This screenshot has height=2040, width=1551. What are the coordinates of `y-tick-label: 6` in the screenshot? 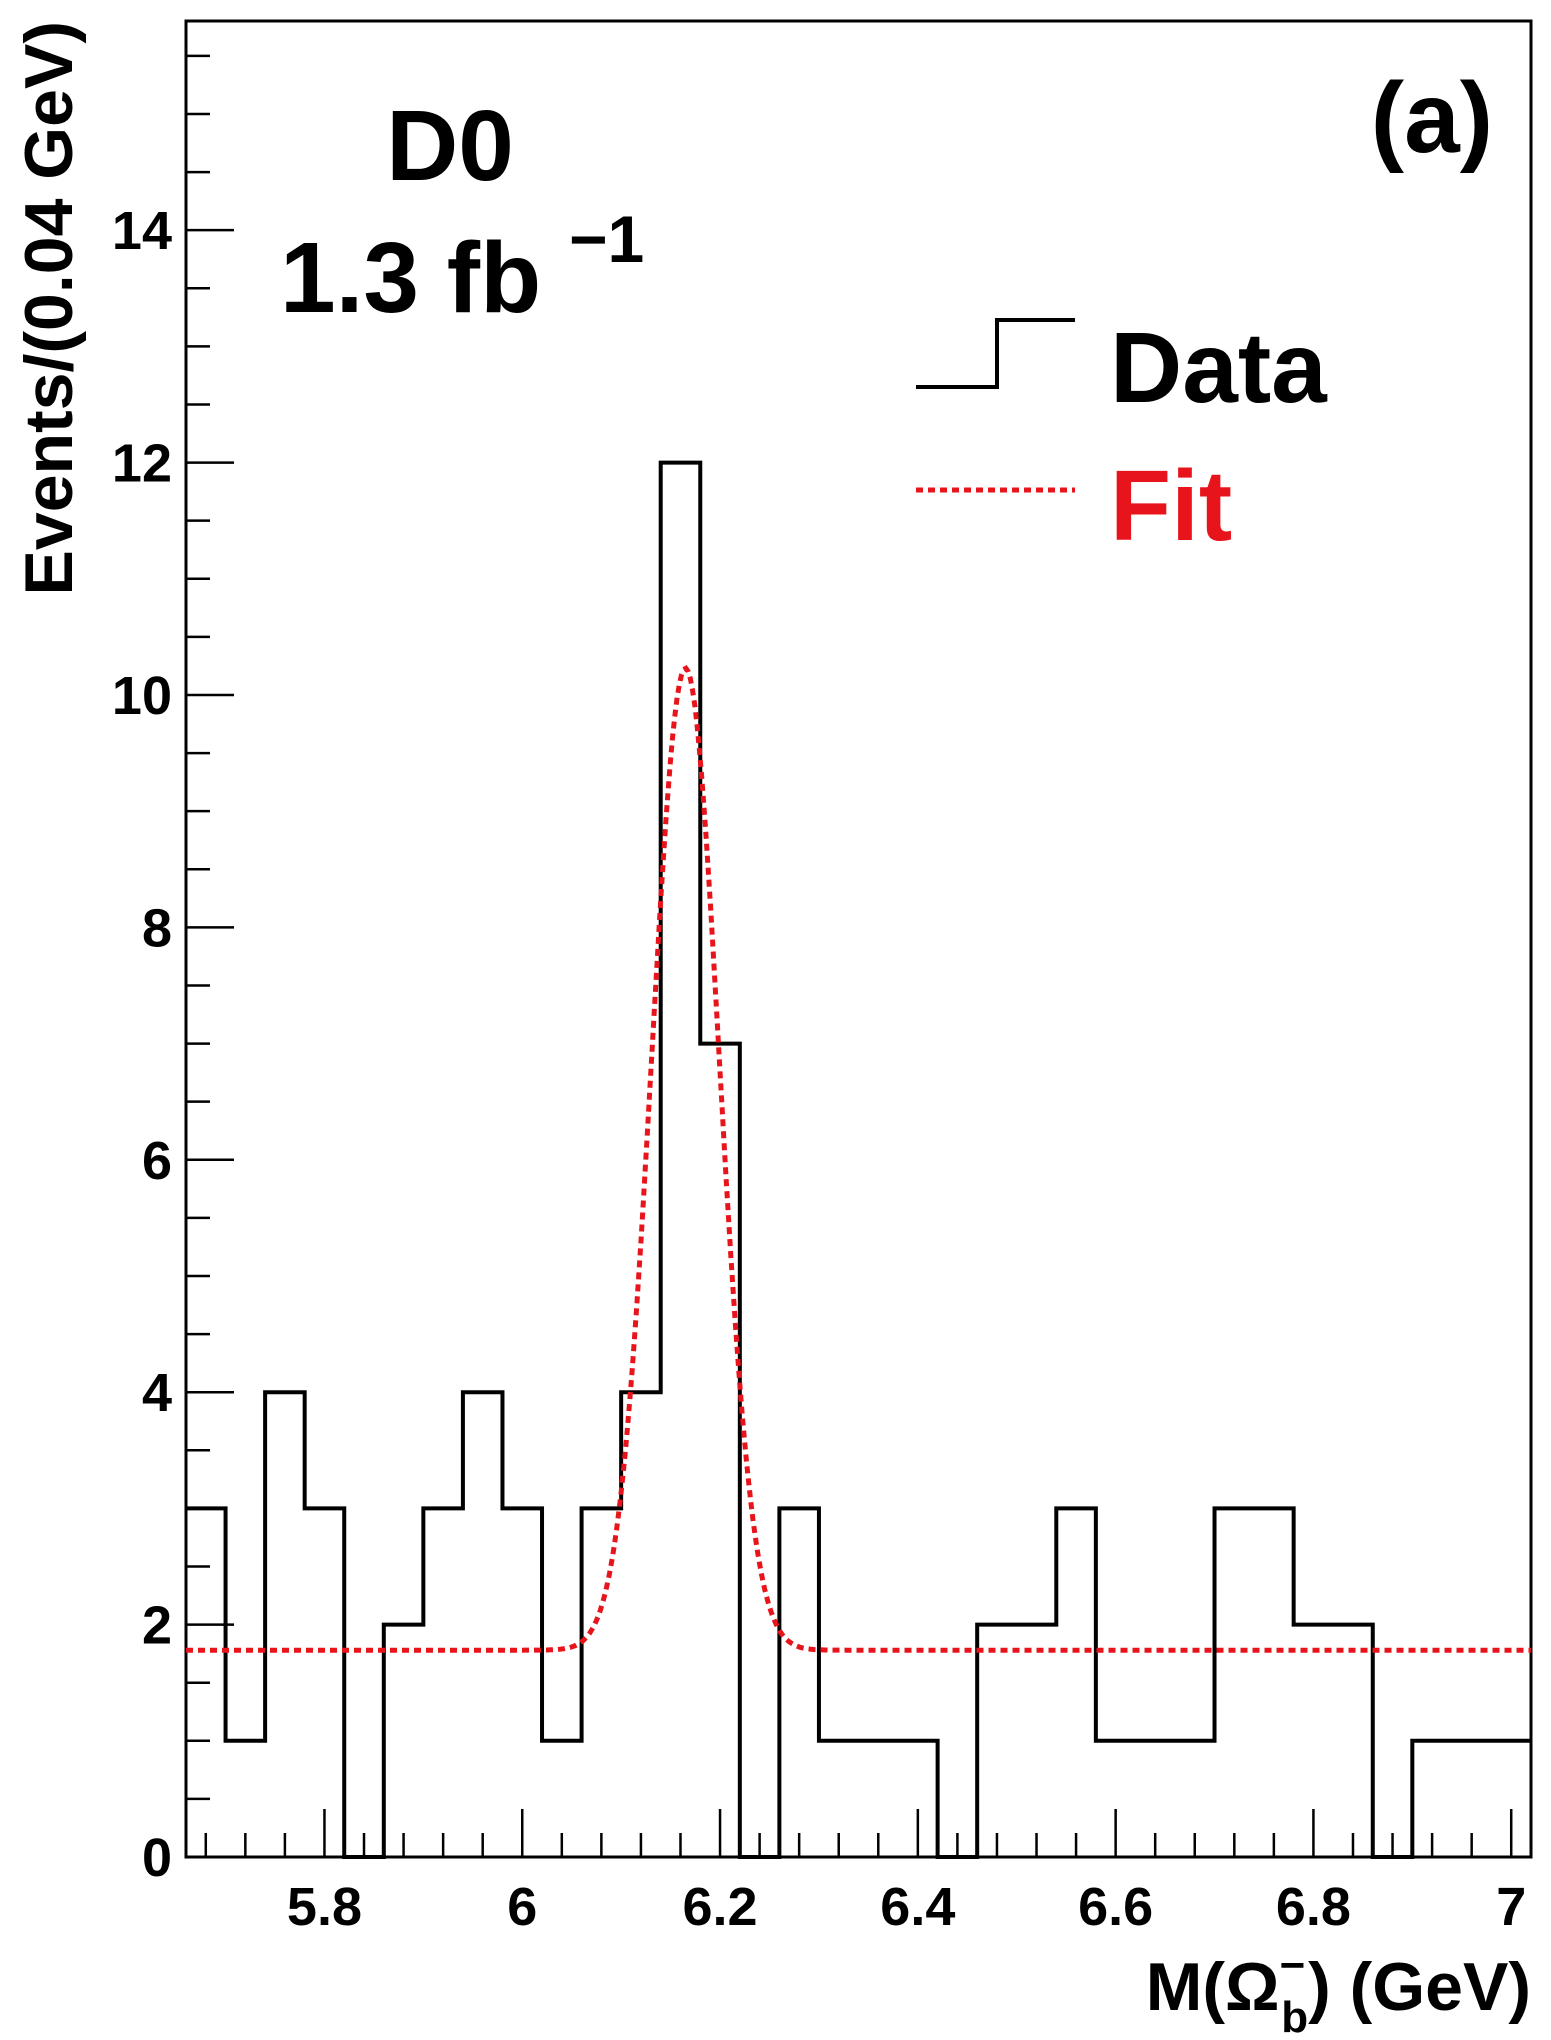 It's located at (157, 1161).